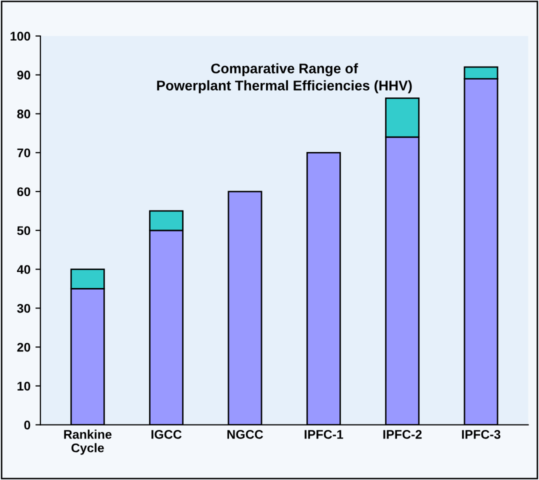 Image resolution: width=539 pixels, height=480 pixels. What do you see at coordinates (167, 434) in the screenshot?
I see `x-tick-label: IGCC` at bounding box center [167, 434].